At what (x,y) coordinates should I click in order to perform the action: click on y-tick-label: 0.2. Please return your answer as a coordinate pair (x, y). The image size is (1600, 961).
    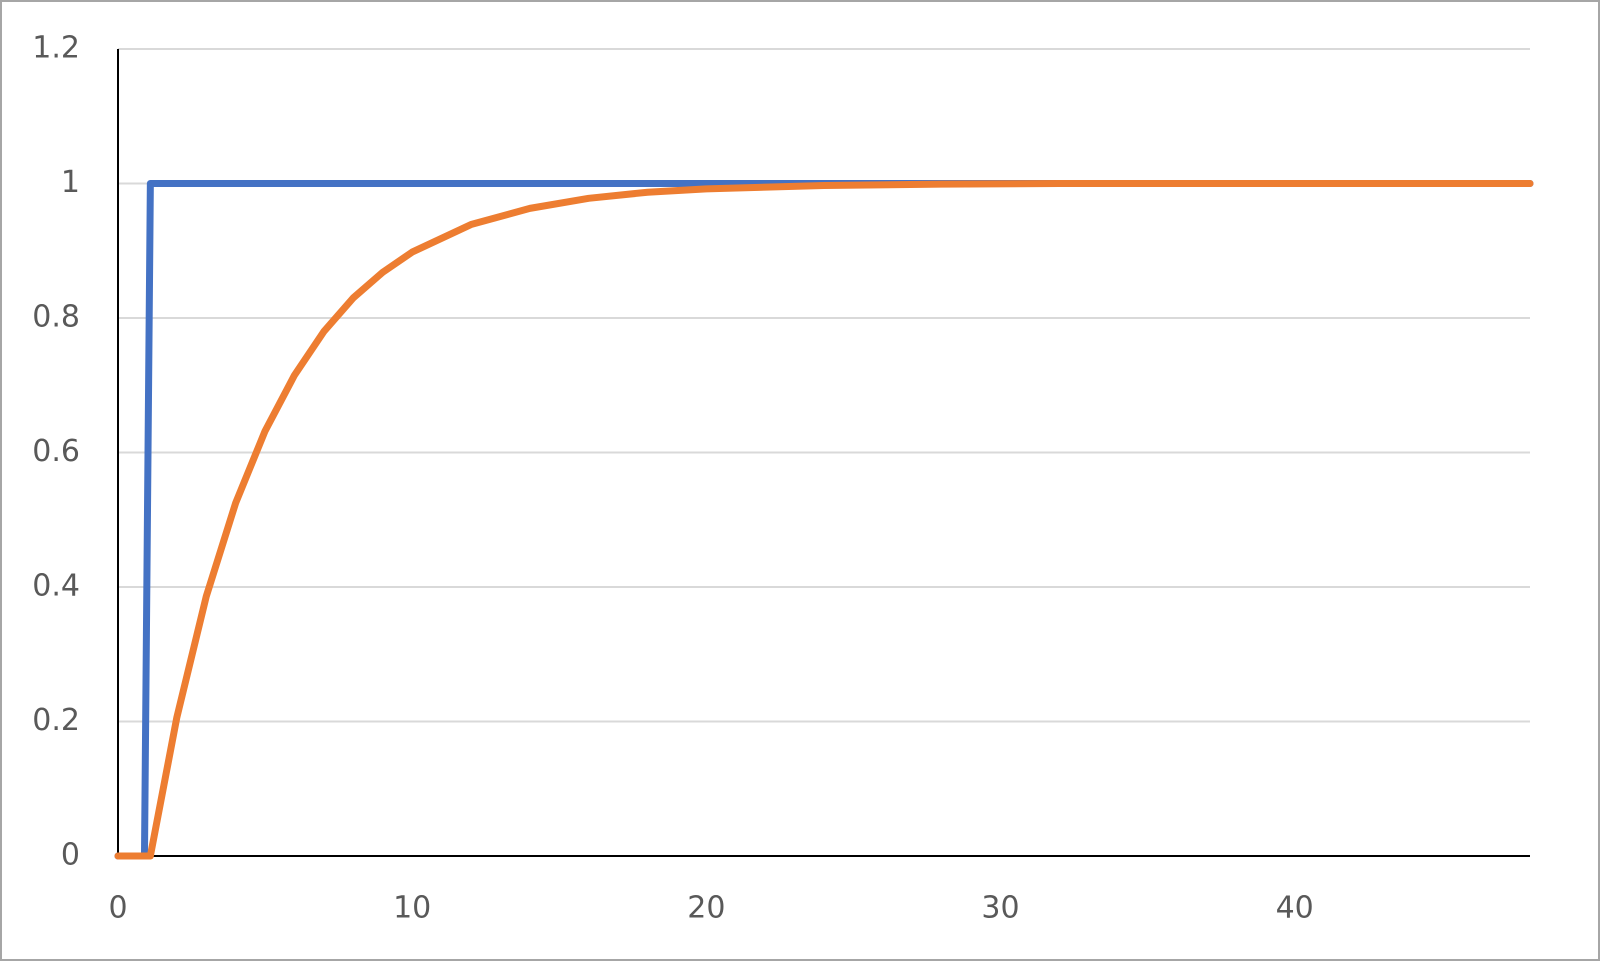
    Looking at the image, I should click on (56, 720).